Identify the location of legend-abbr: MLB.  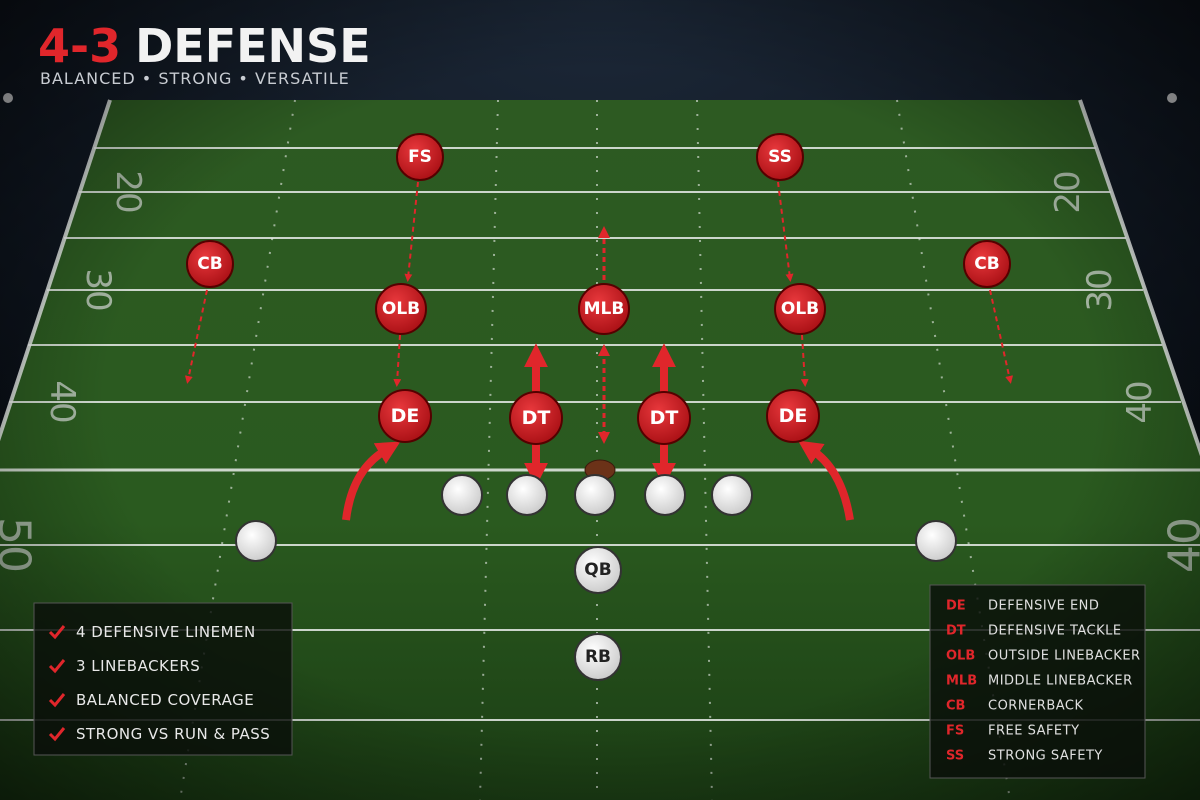
(961, 681).